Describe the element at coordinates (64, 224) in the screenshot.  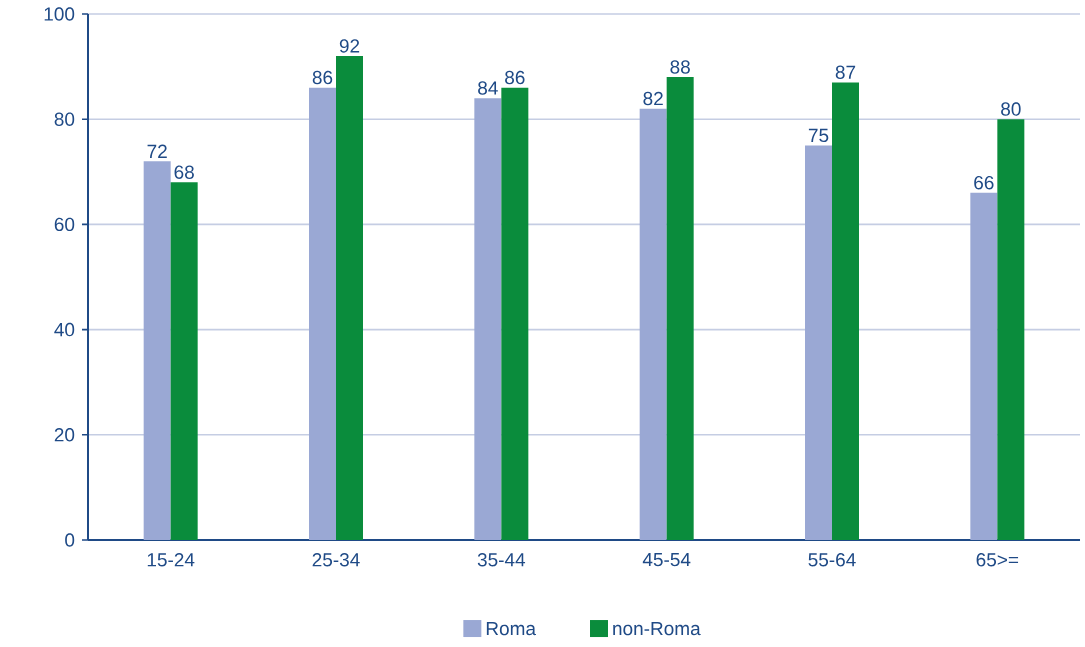
I see `y-tick-label: 60` at that location.